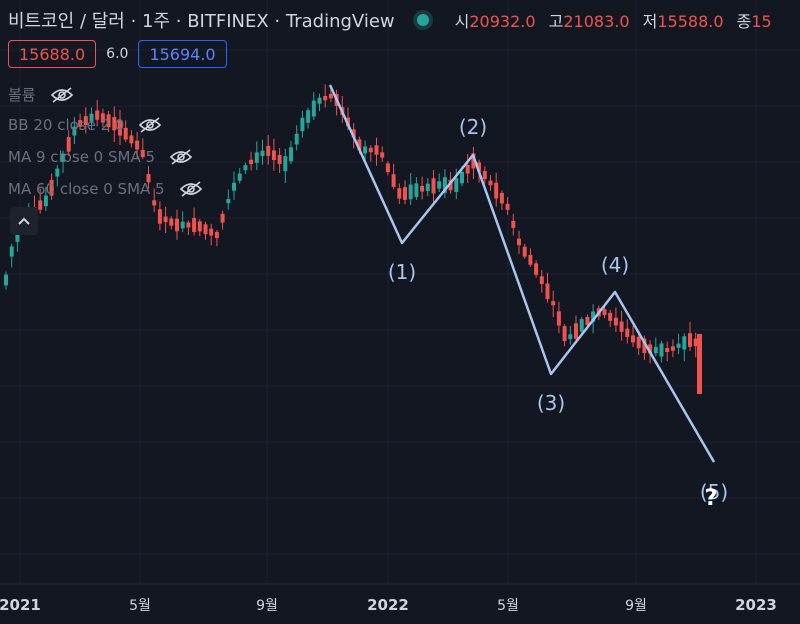 The height and width of the screenshot is (624, 800). Describe the element at coordinates (182, 54) in the screenshot. I see `buy-price-button: 15694.0` at that location.